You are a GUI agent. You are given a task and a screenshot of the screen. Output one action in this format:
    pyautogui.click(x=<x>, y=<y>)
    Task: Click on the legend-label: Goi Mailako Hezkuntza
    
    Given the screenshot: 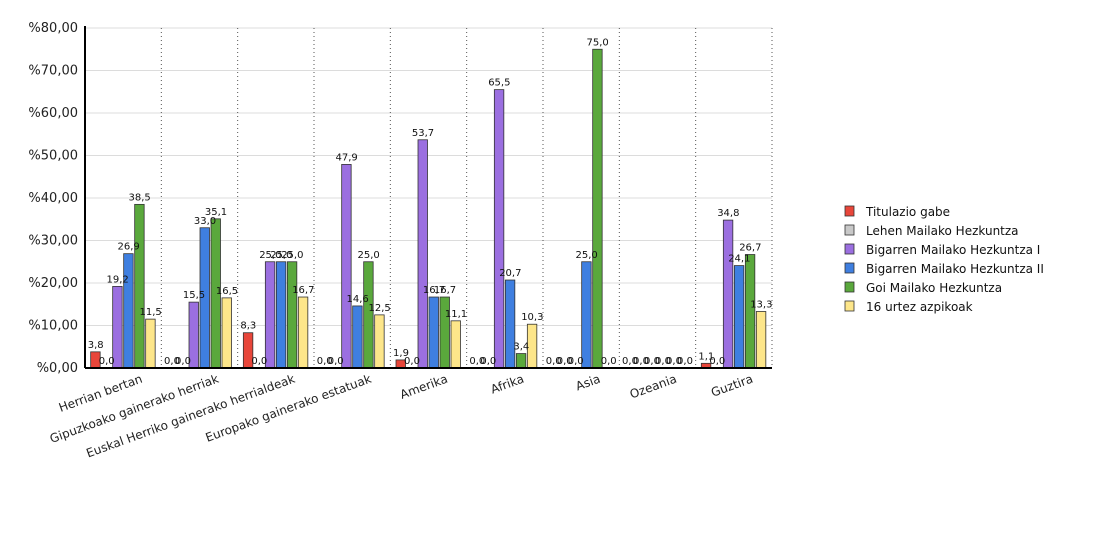 What is the action you would take?
    pyautogui.click(x=934, y=288)
    